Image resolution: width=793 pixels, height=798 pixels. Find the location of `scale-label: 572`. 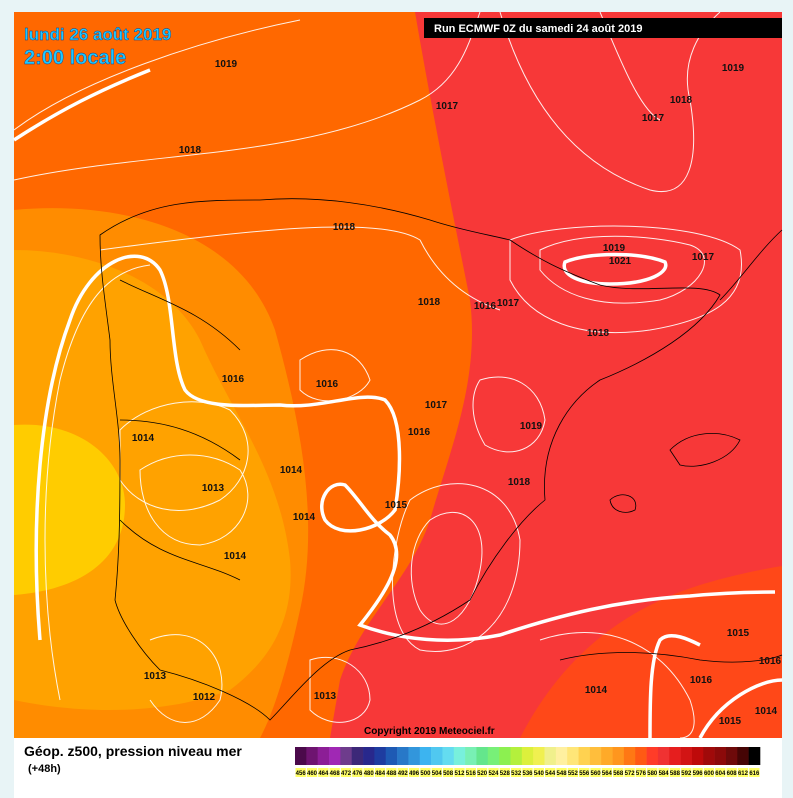

scale-label: 572 is located at coordinates (630, 774).